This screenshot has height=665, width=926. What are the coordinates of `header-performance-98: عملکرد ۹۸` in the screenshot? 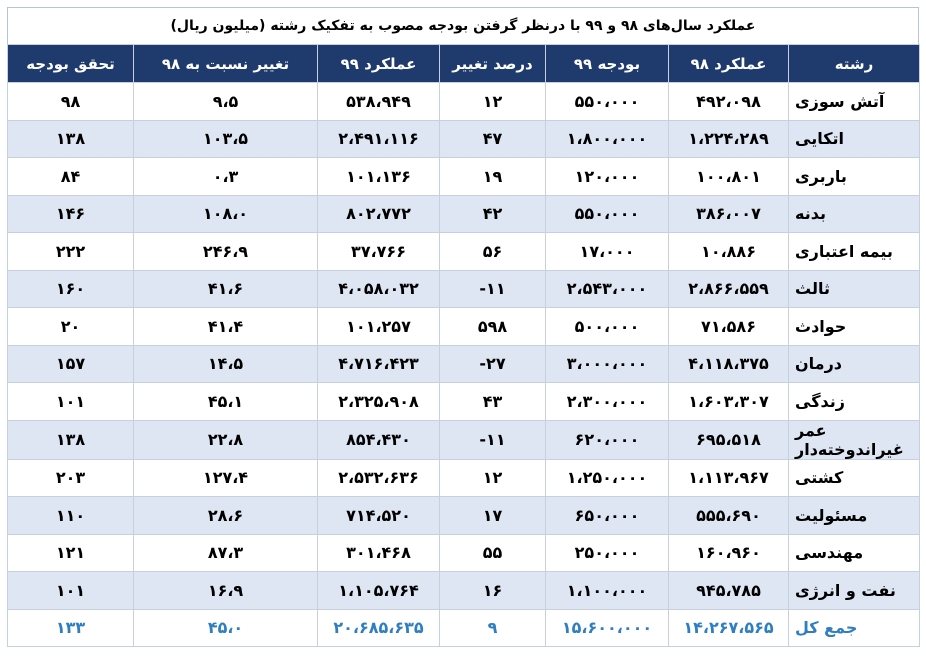 It's located at (728, 63).